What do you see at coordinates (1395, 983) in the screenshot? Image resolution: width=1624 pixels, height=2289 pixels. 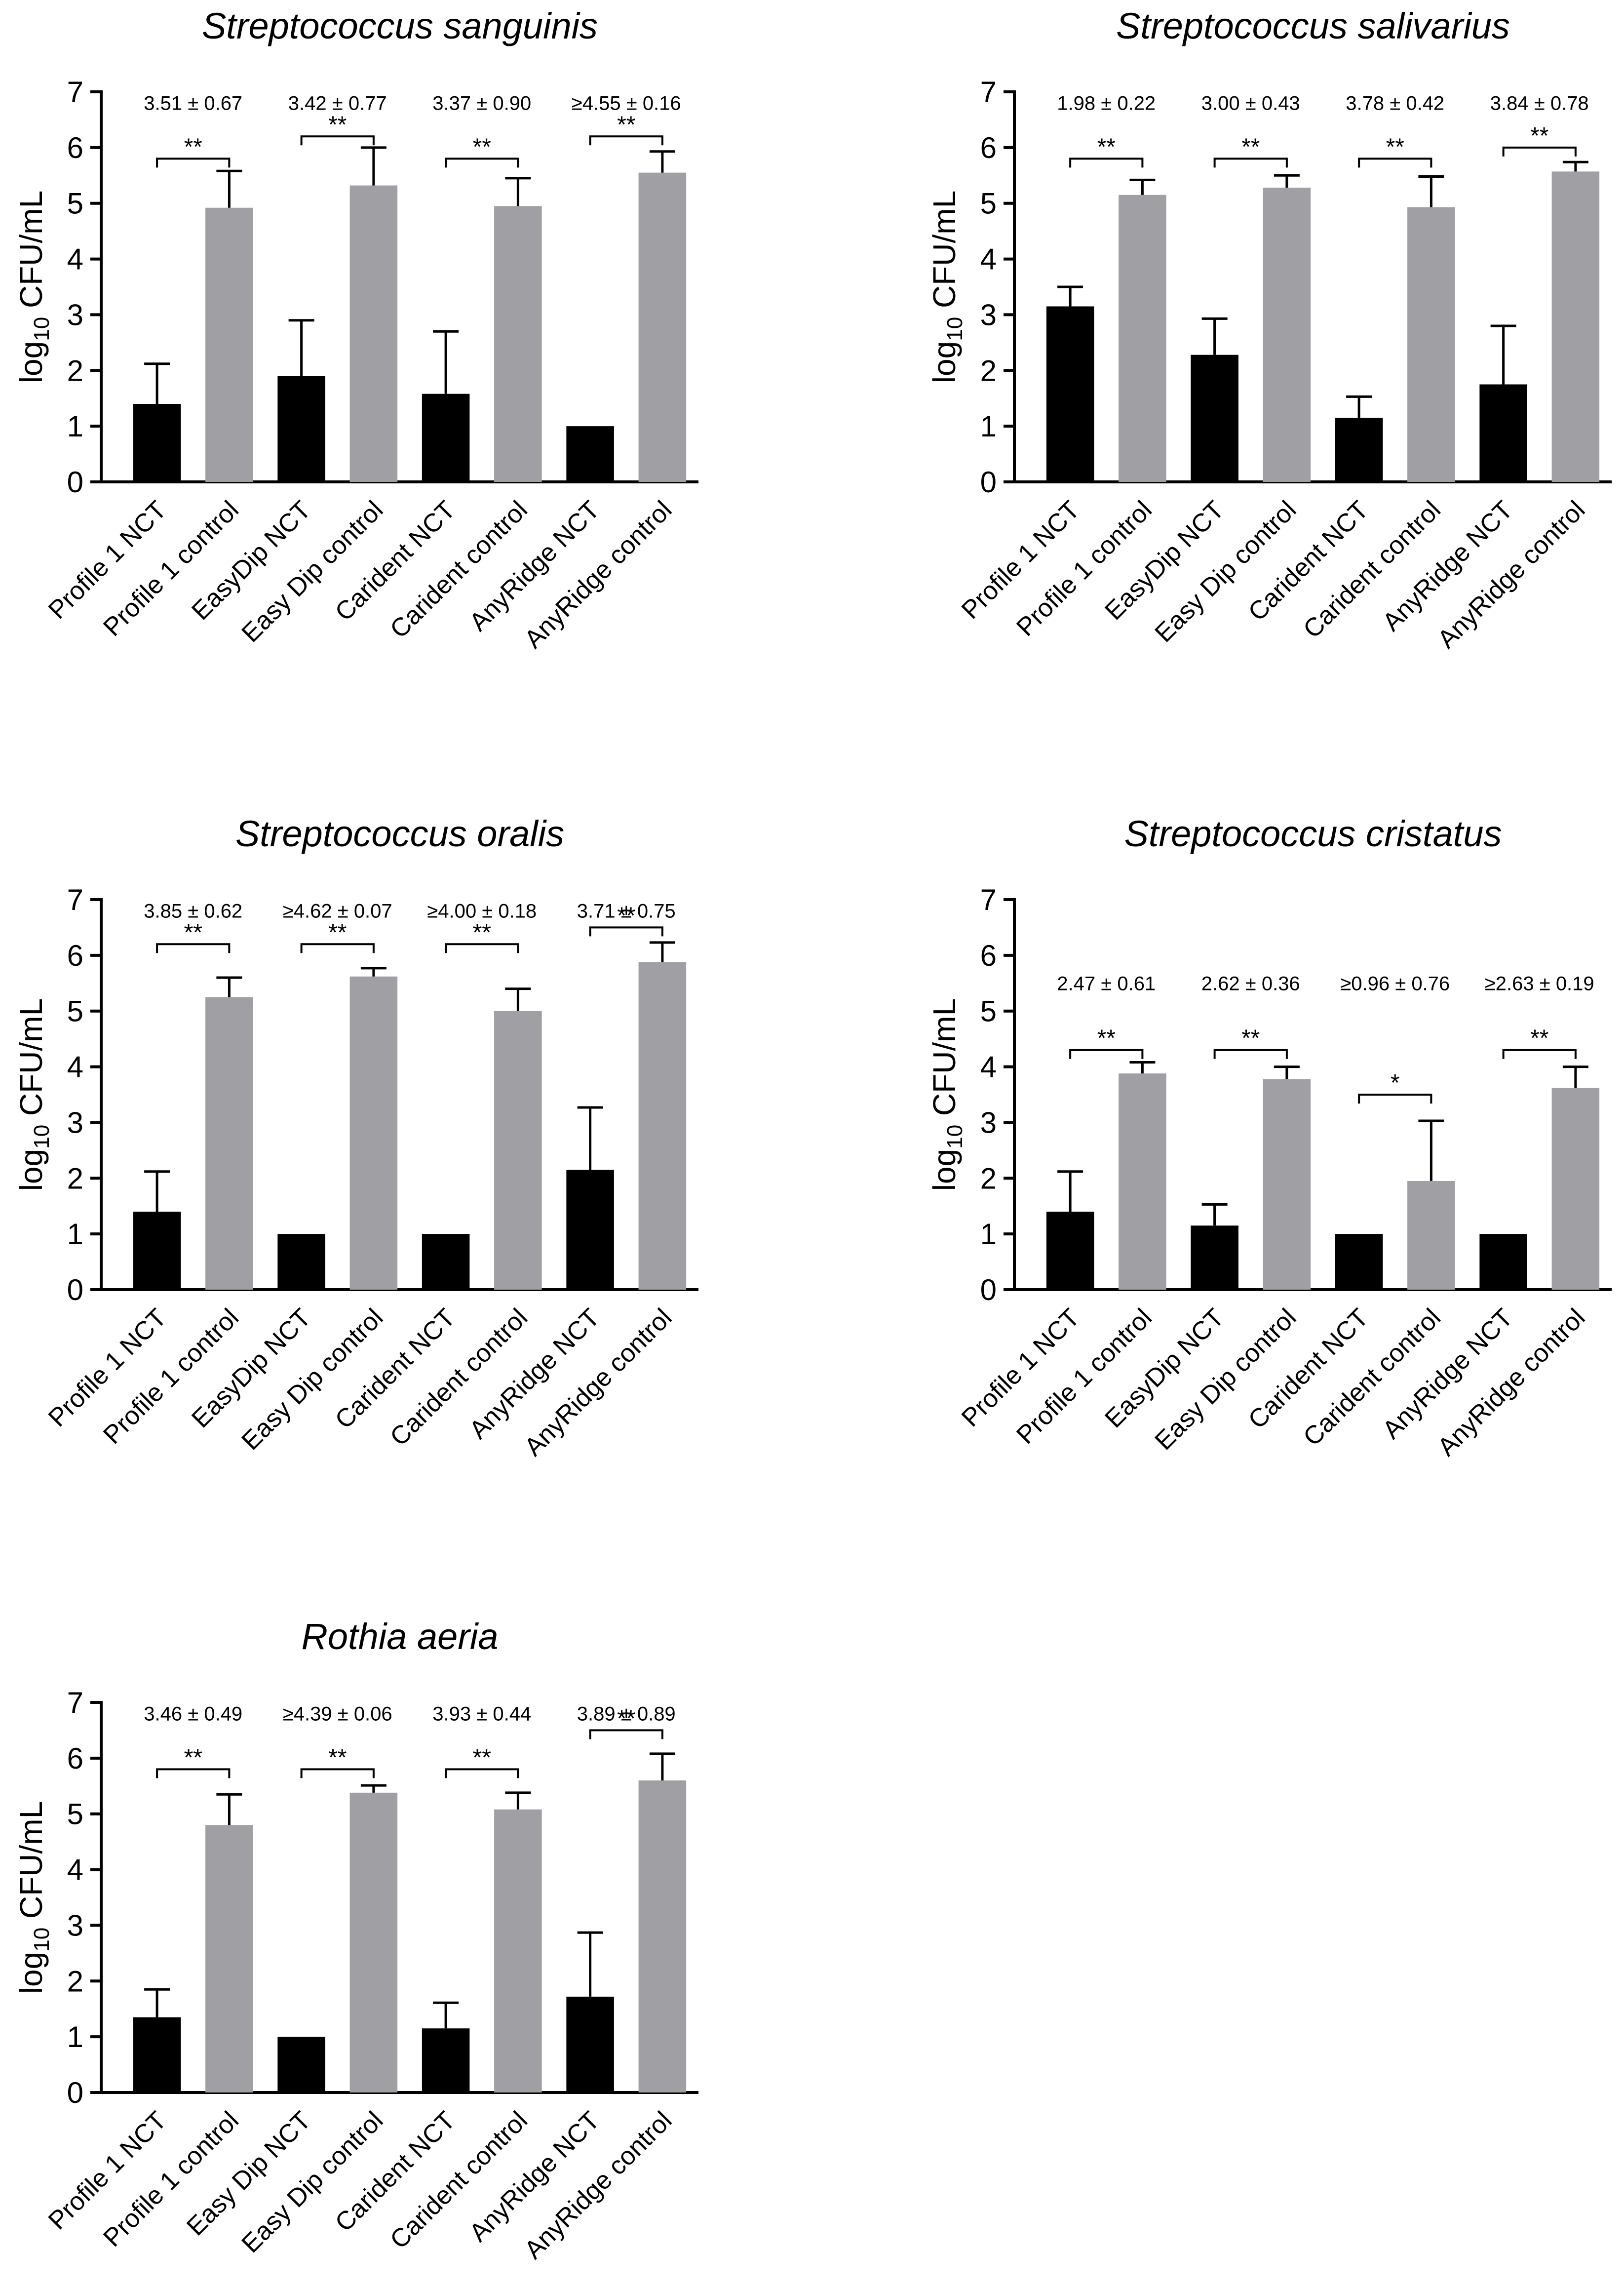 I see `group-stat-label: ≥0.96 ± 0.76` at bounding box center [1395, 983].